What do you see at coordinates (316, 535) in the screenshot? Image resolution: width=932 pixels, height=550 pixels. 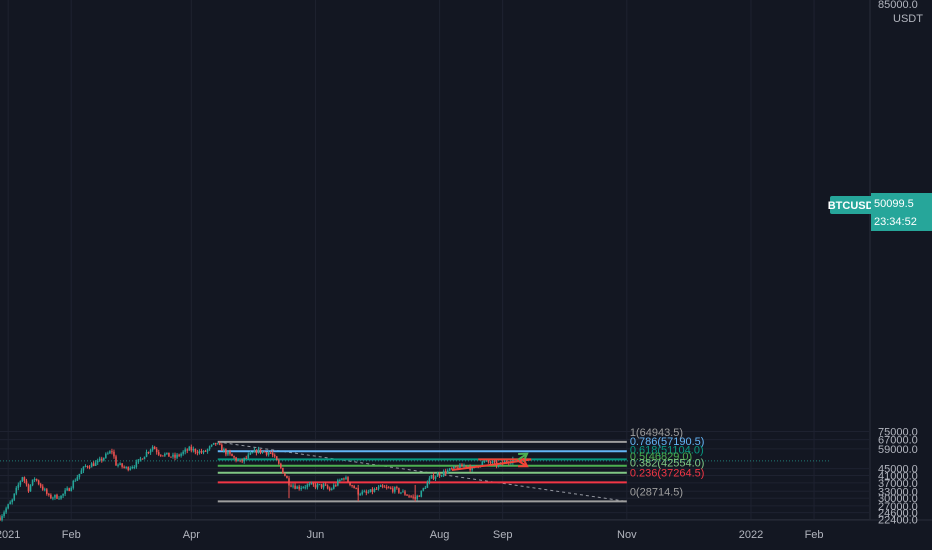 I see `time-tick-label: Jun` at bounding box center [316, 535].